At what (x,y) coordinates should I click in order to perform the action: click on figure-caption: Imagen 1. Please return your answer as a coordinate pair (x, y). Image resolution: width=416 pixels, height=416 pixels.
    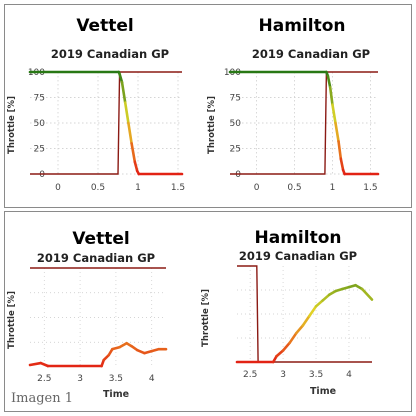
    Looking at the image, I should click on (42, 398).